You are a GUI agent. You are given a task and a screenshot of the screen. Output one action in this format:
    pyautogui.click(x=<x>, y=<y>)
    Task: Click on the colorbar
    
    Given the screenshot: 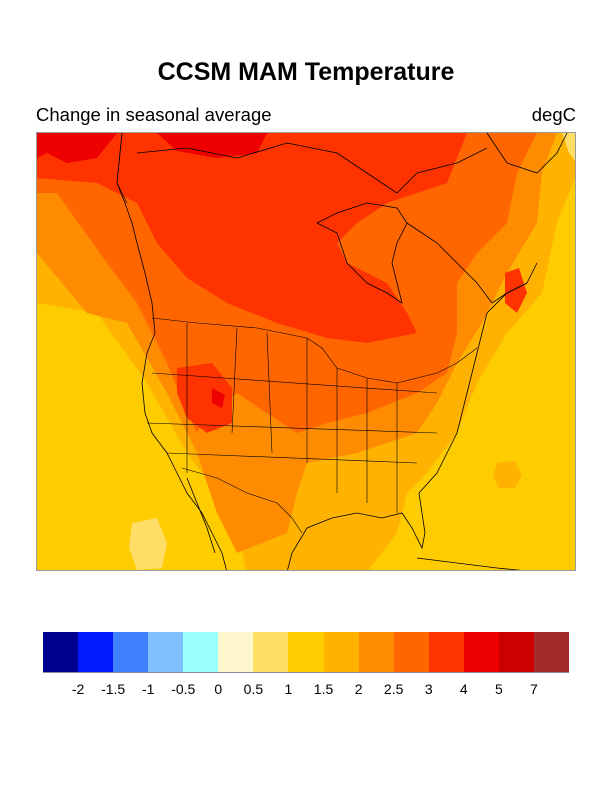 What is the action you would take?
    pyautogui.click(x=306, y=652)
    